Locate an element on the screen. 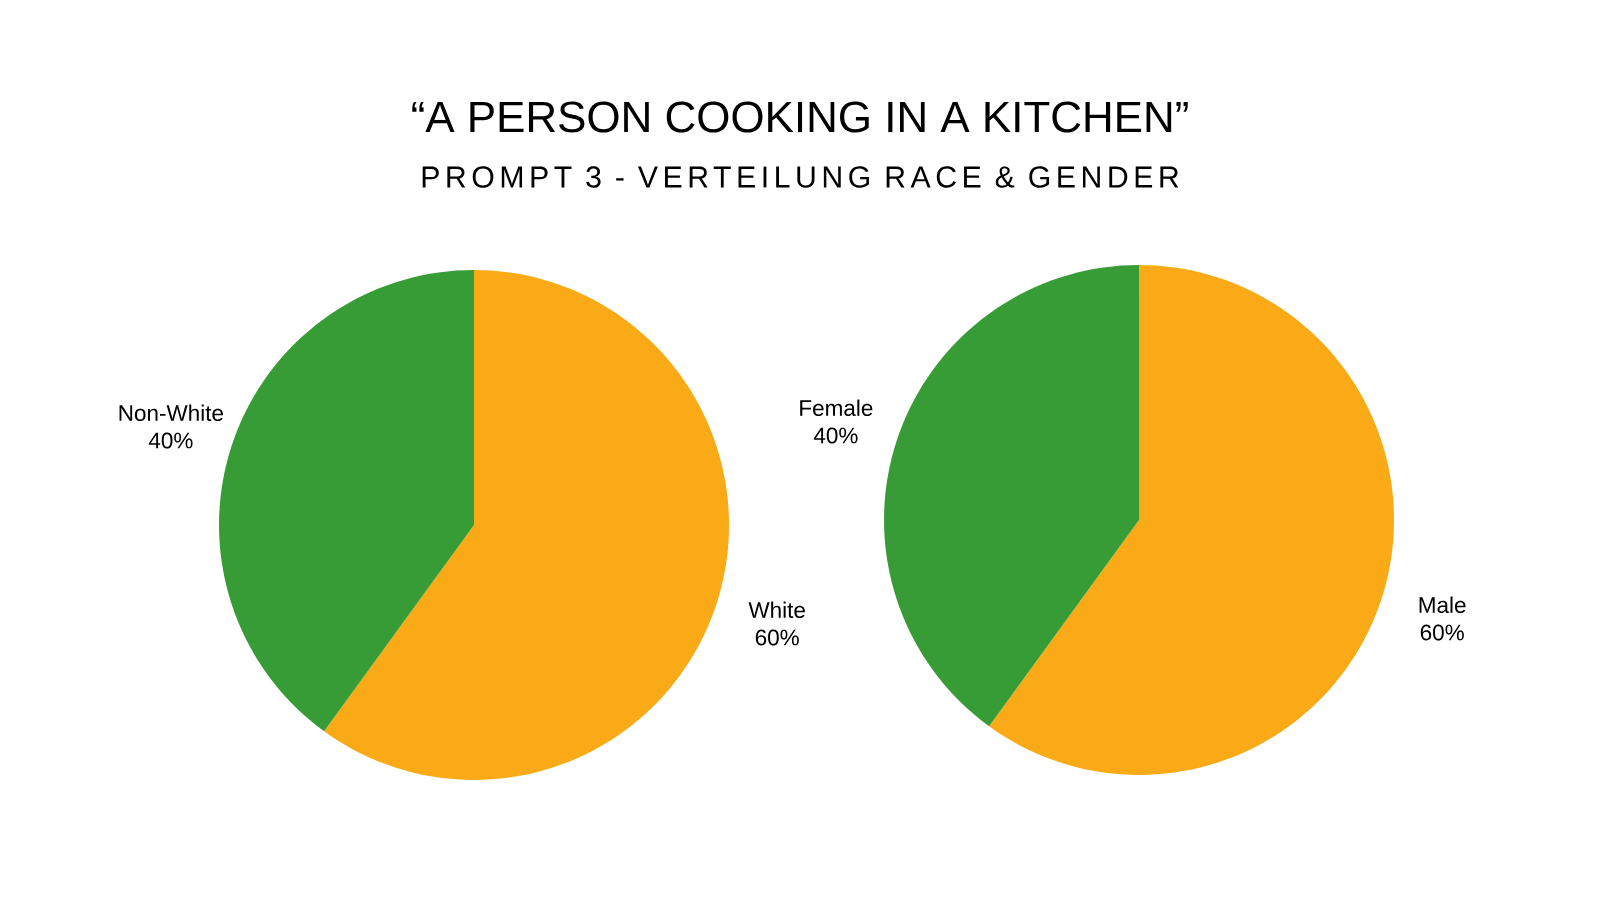  slice-label: Female is located at coordinates (836, 408).